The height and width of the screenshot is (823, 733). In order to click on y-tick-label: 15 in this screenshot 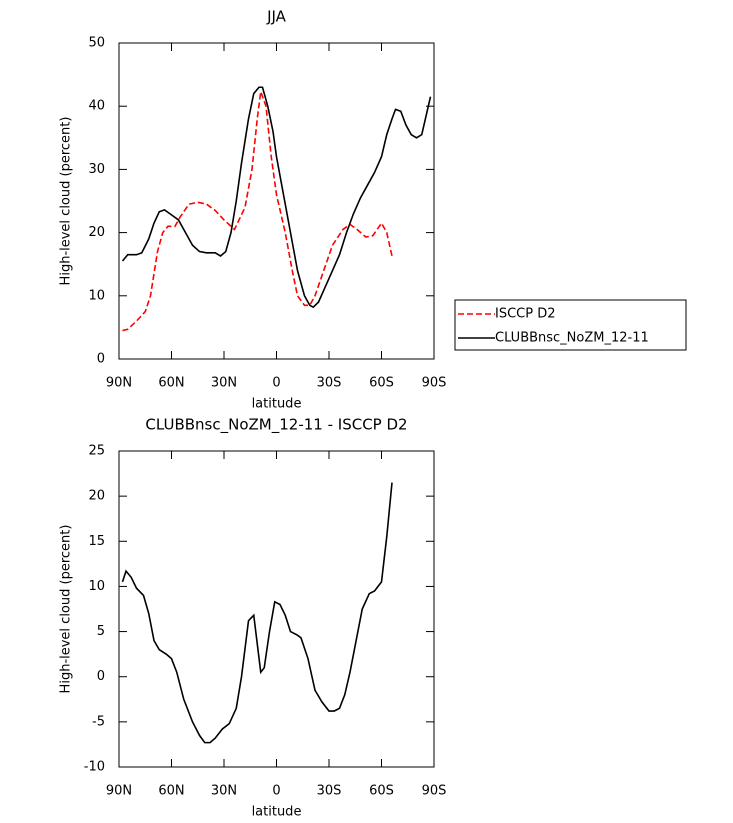, I will do `click(96, 541)`.